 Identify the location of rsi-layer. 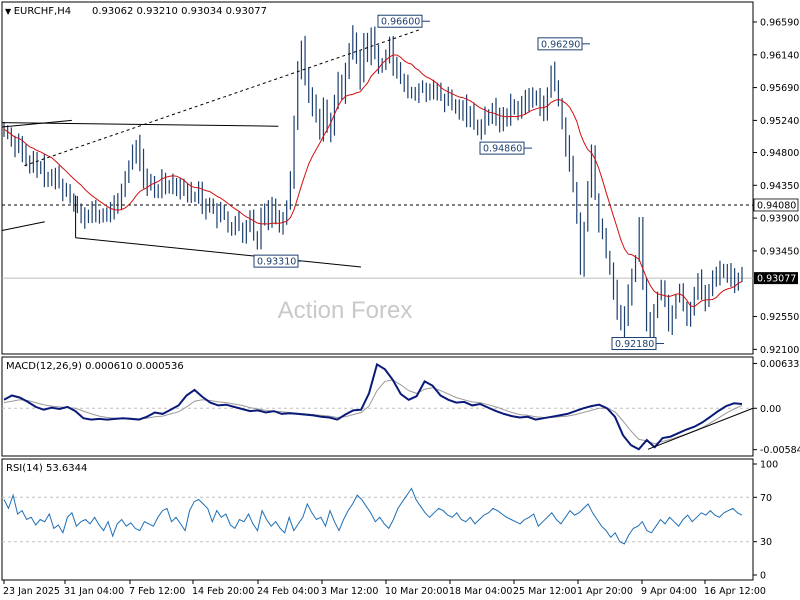
(377, 516).